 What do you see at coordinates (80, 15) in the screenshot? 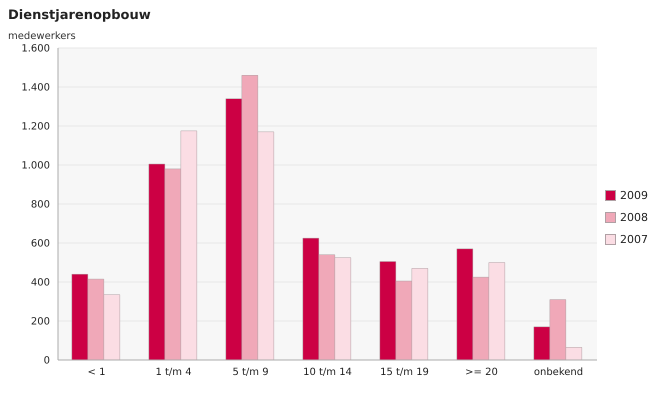
I see `chart-title: Dienstjarenopbouw` at bounding box center [80, 15].